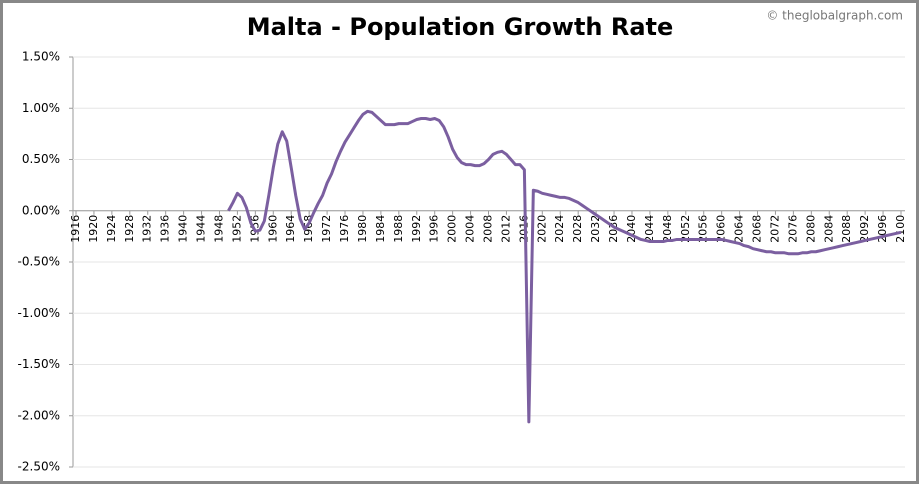  I want to click on x-tick-label: 2100, so click(900, 229).